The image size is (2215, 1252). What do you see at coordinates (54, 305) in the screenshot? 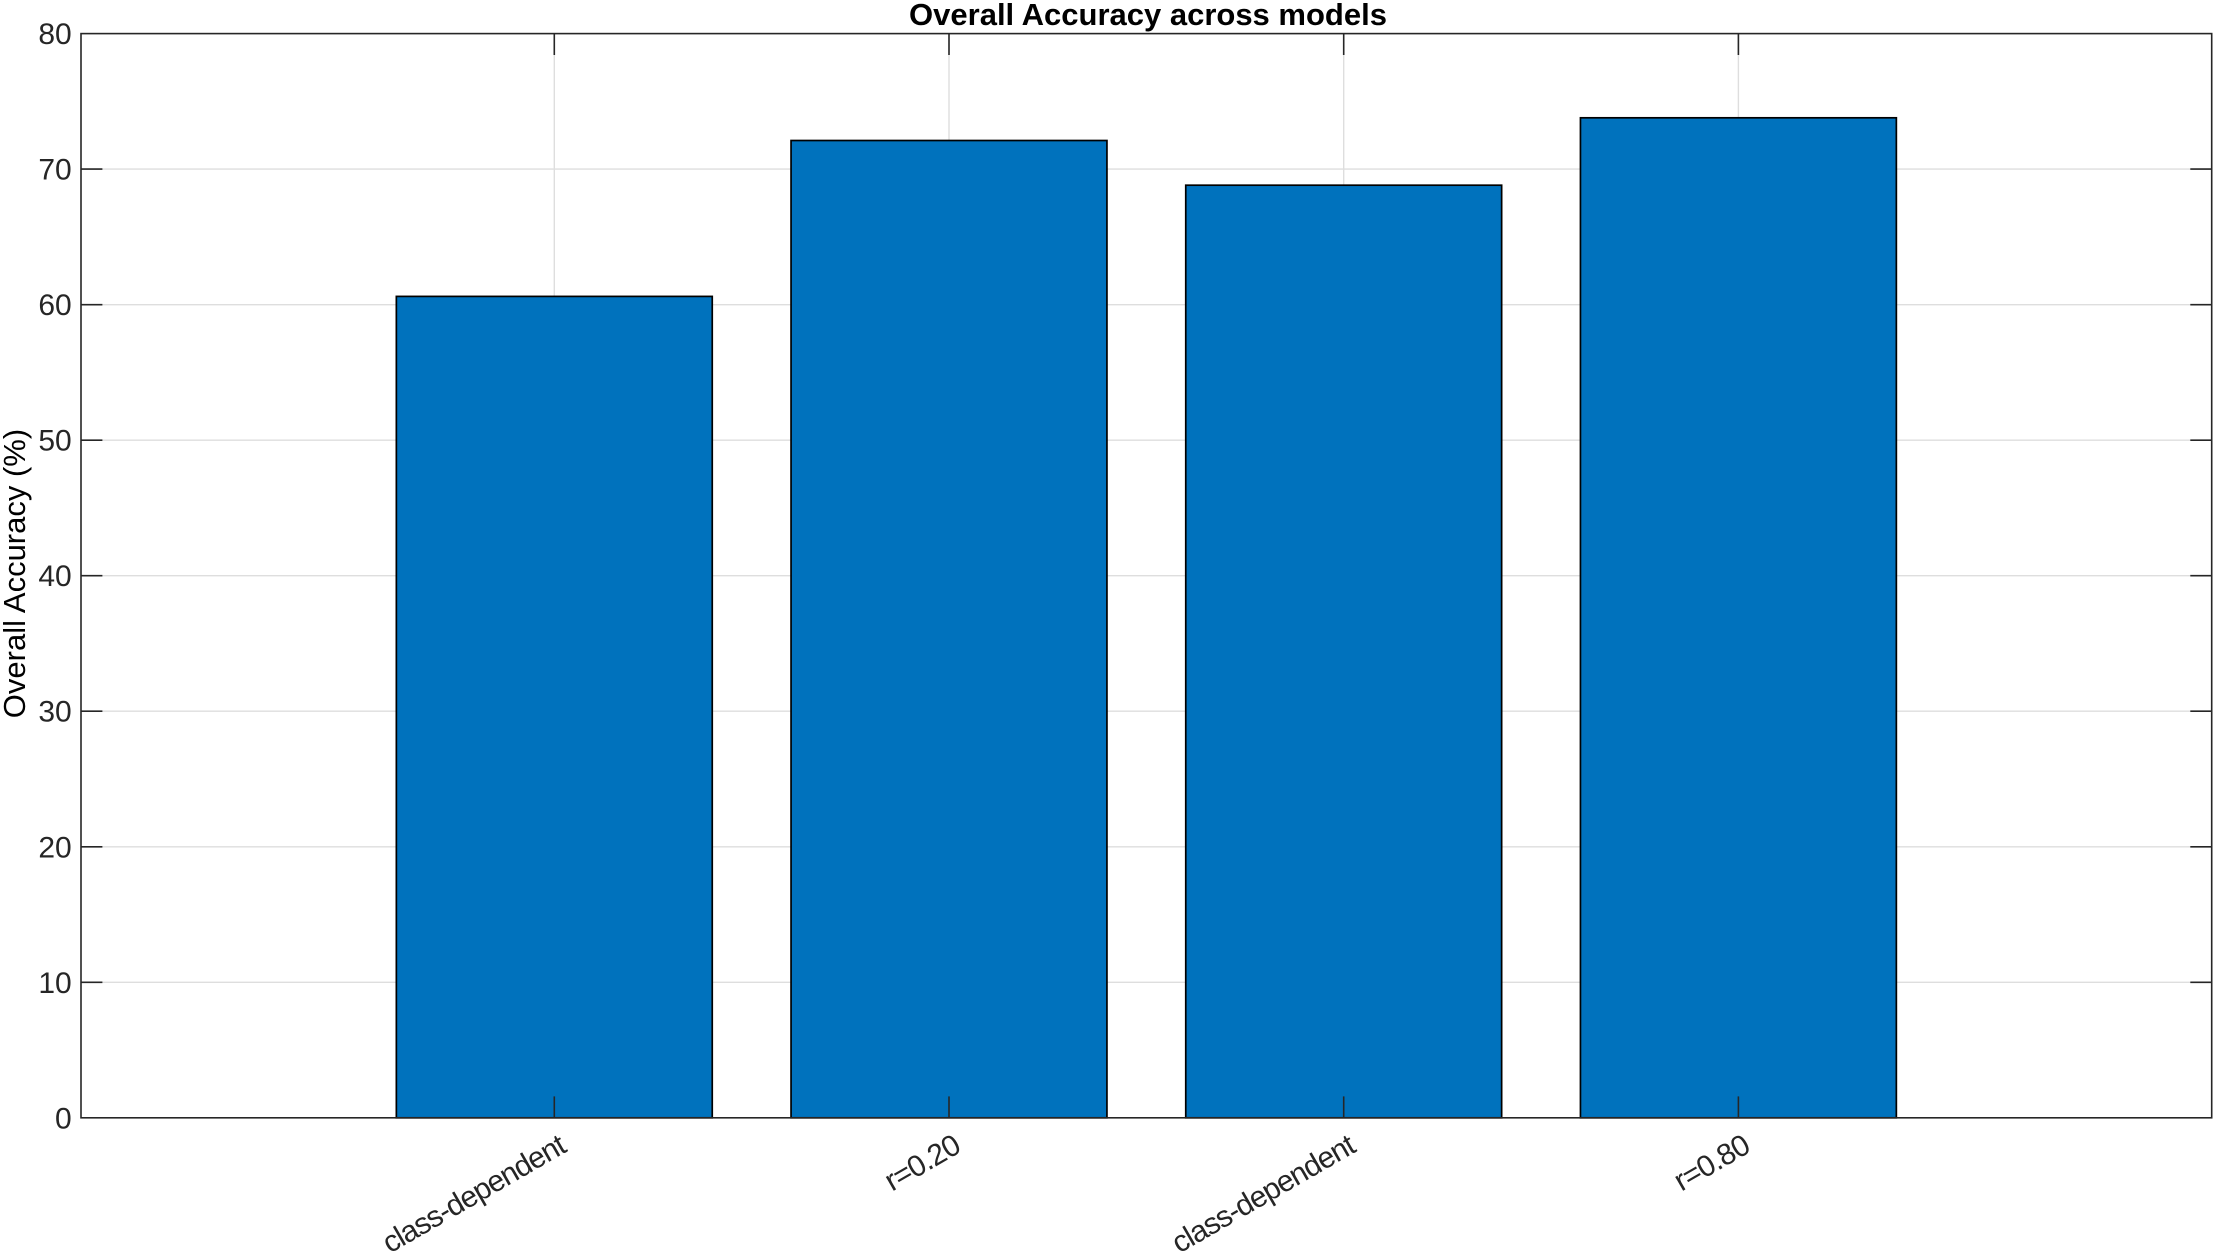
I see `svg-text: 60` at bounding box center [54, 305].